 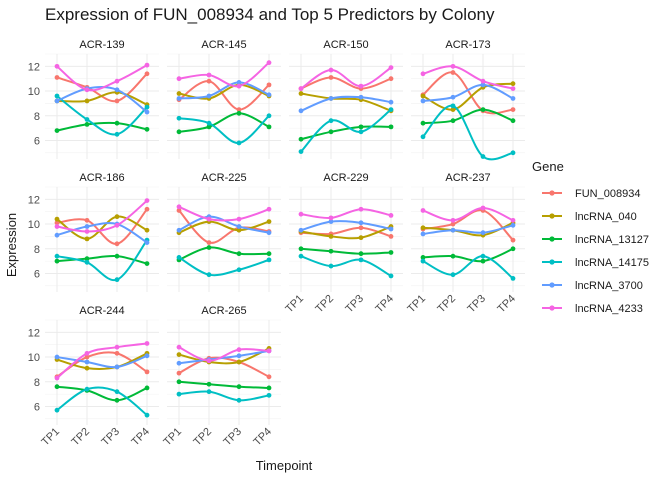 What do you see at coordinates (284, 465) in the screenshot?
I see `x-axis-label: Timepoint` at bounding box center [284, 465].